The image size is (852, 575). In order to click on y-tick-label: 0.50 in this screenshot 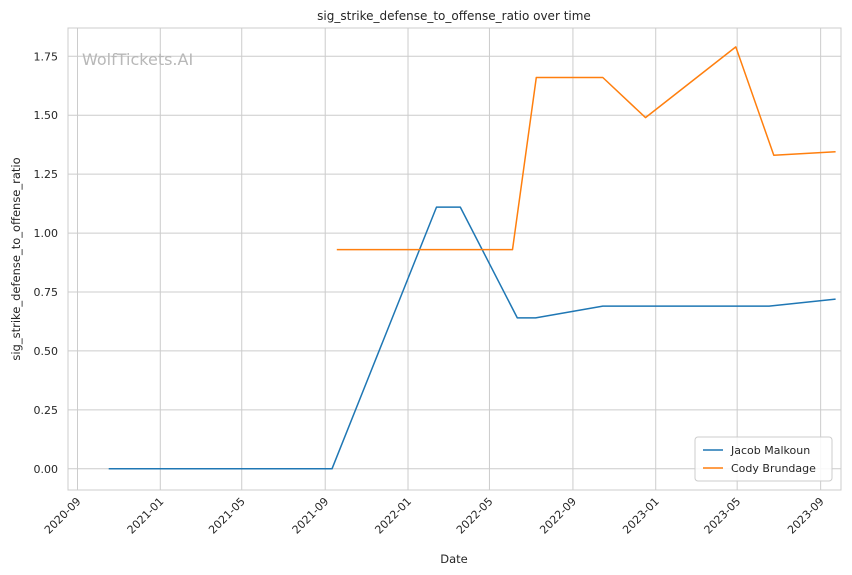, I will do `click(46, 351)`.